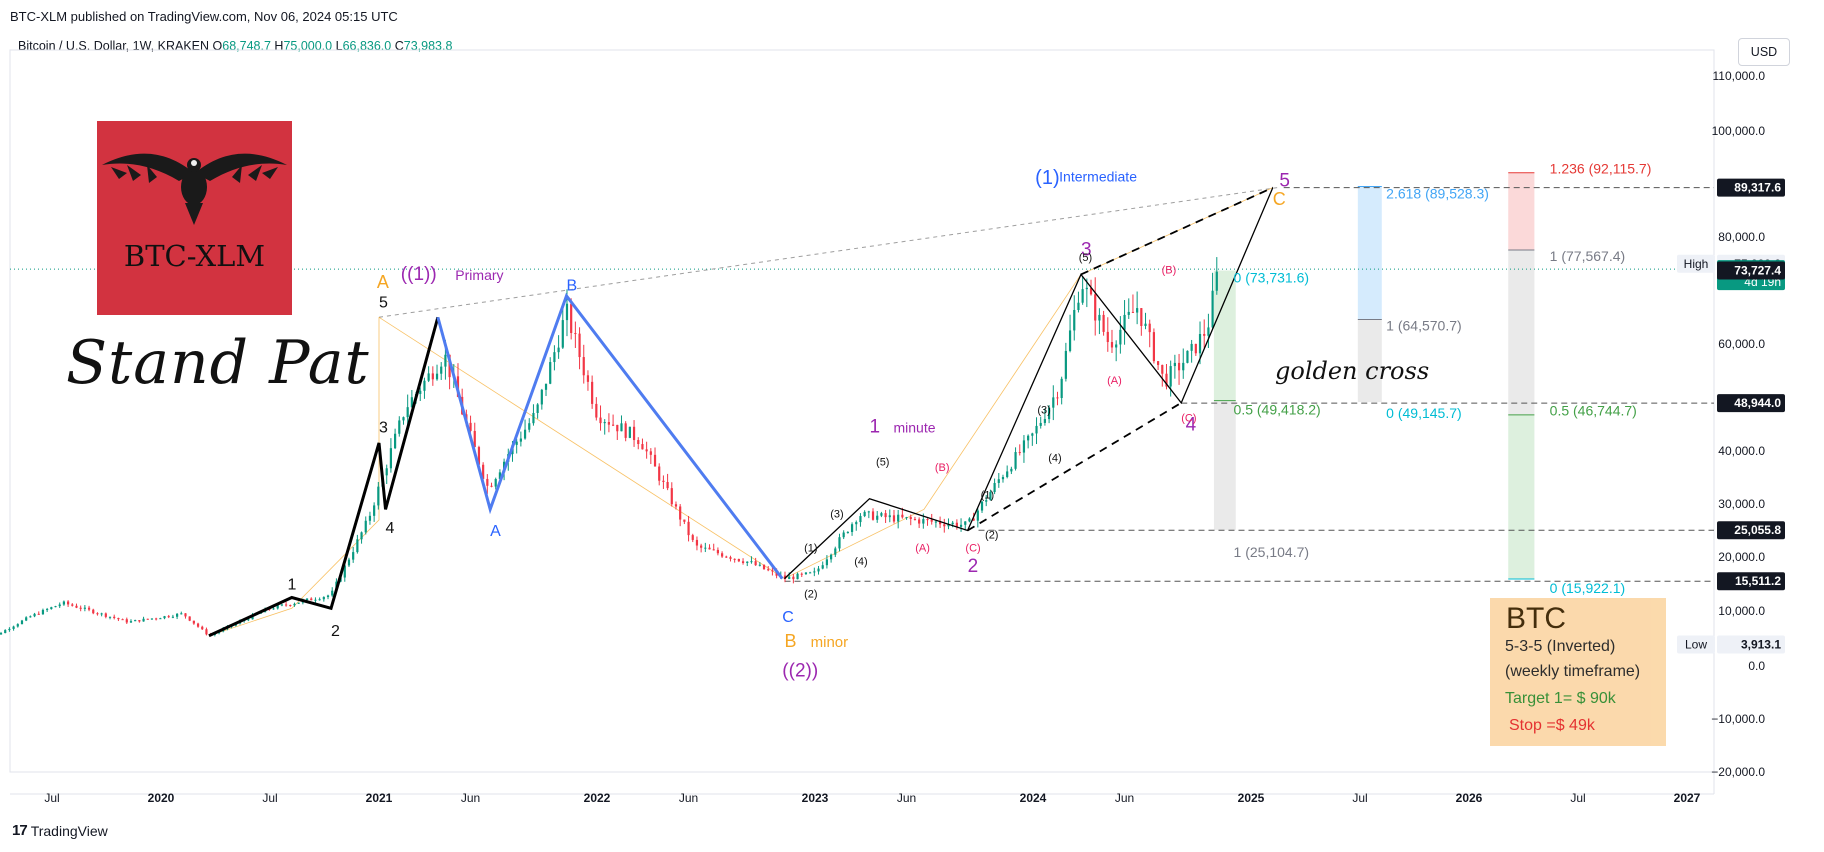 This screenshot has height=852, width=1824. Describe the element at coordinates (1169, 270) in the screenshot. I see `wave-label: (B)` at that location.